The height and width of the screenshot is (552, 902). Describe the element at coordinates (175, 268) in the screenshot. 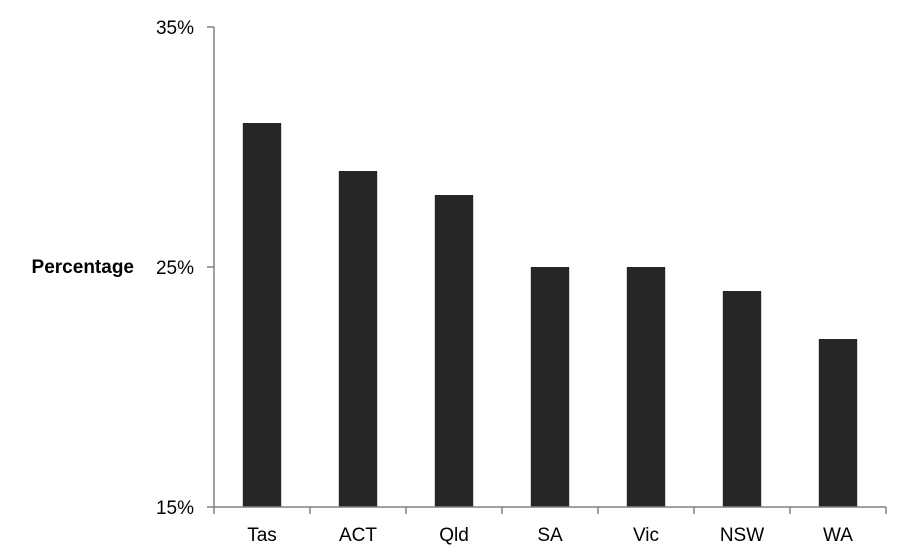

I see `y-tick-label: 25%` at that location.